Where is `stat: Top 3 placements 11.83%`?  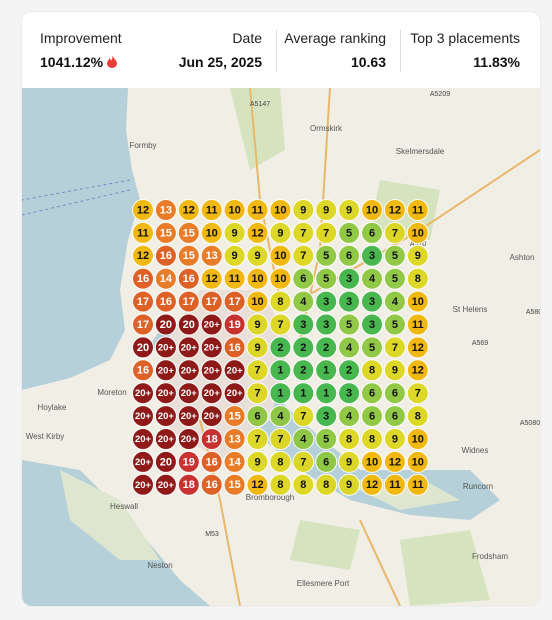
stat: Top 3 placements 11.83% is located at coordinates (465, 50).